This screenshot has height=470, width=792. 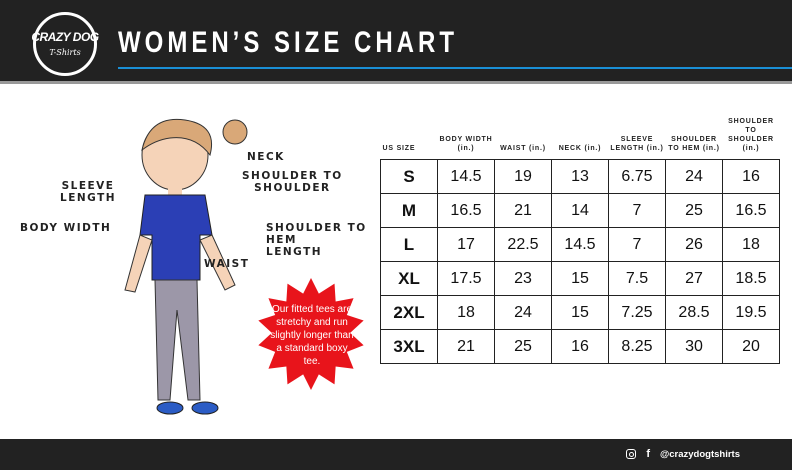 I want to click on measurement-cell: 17.5, so click(x=466, y=278).